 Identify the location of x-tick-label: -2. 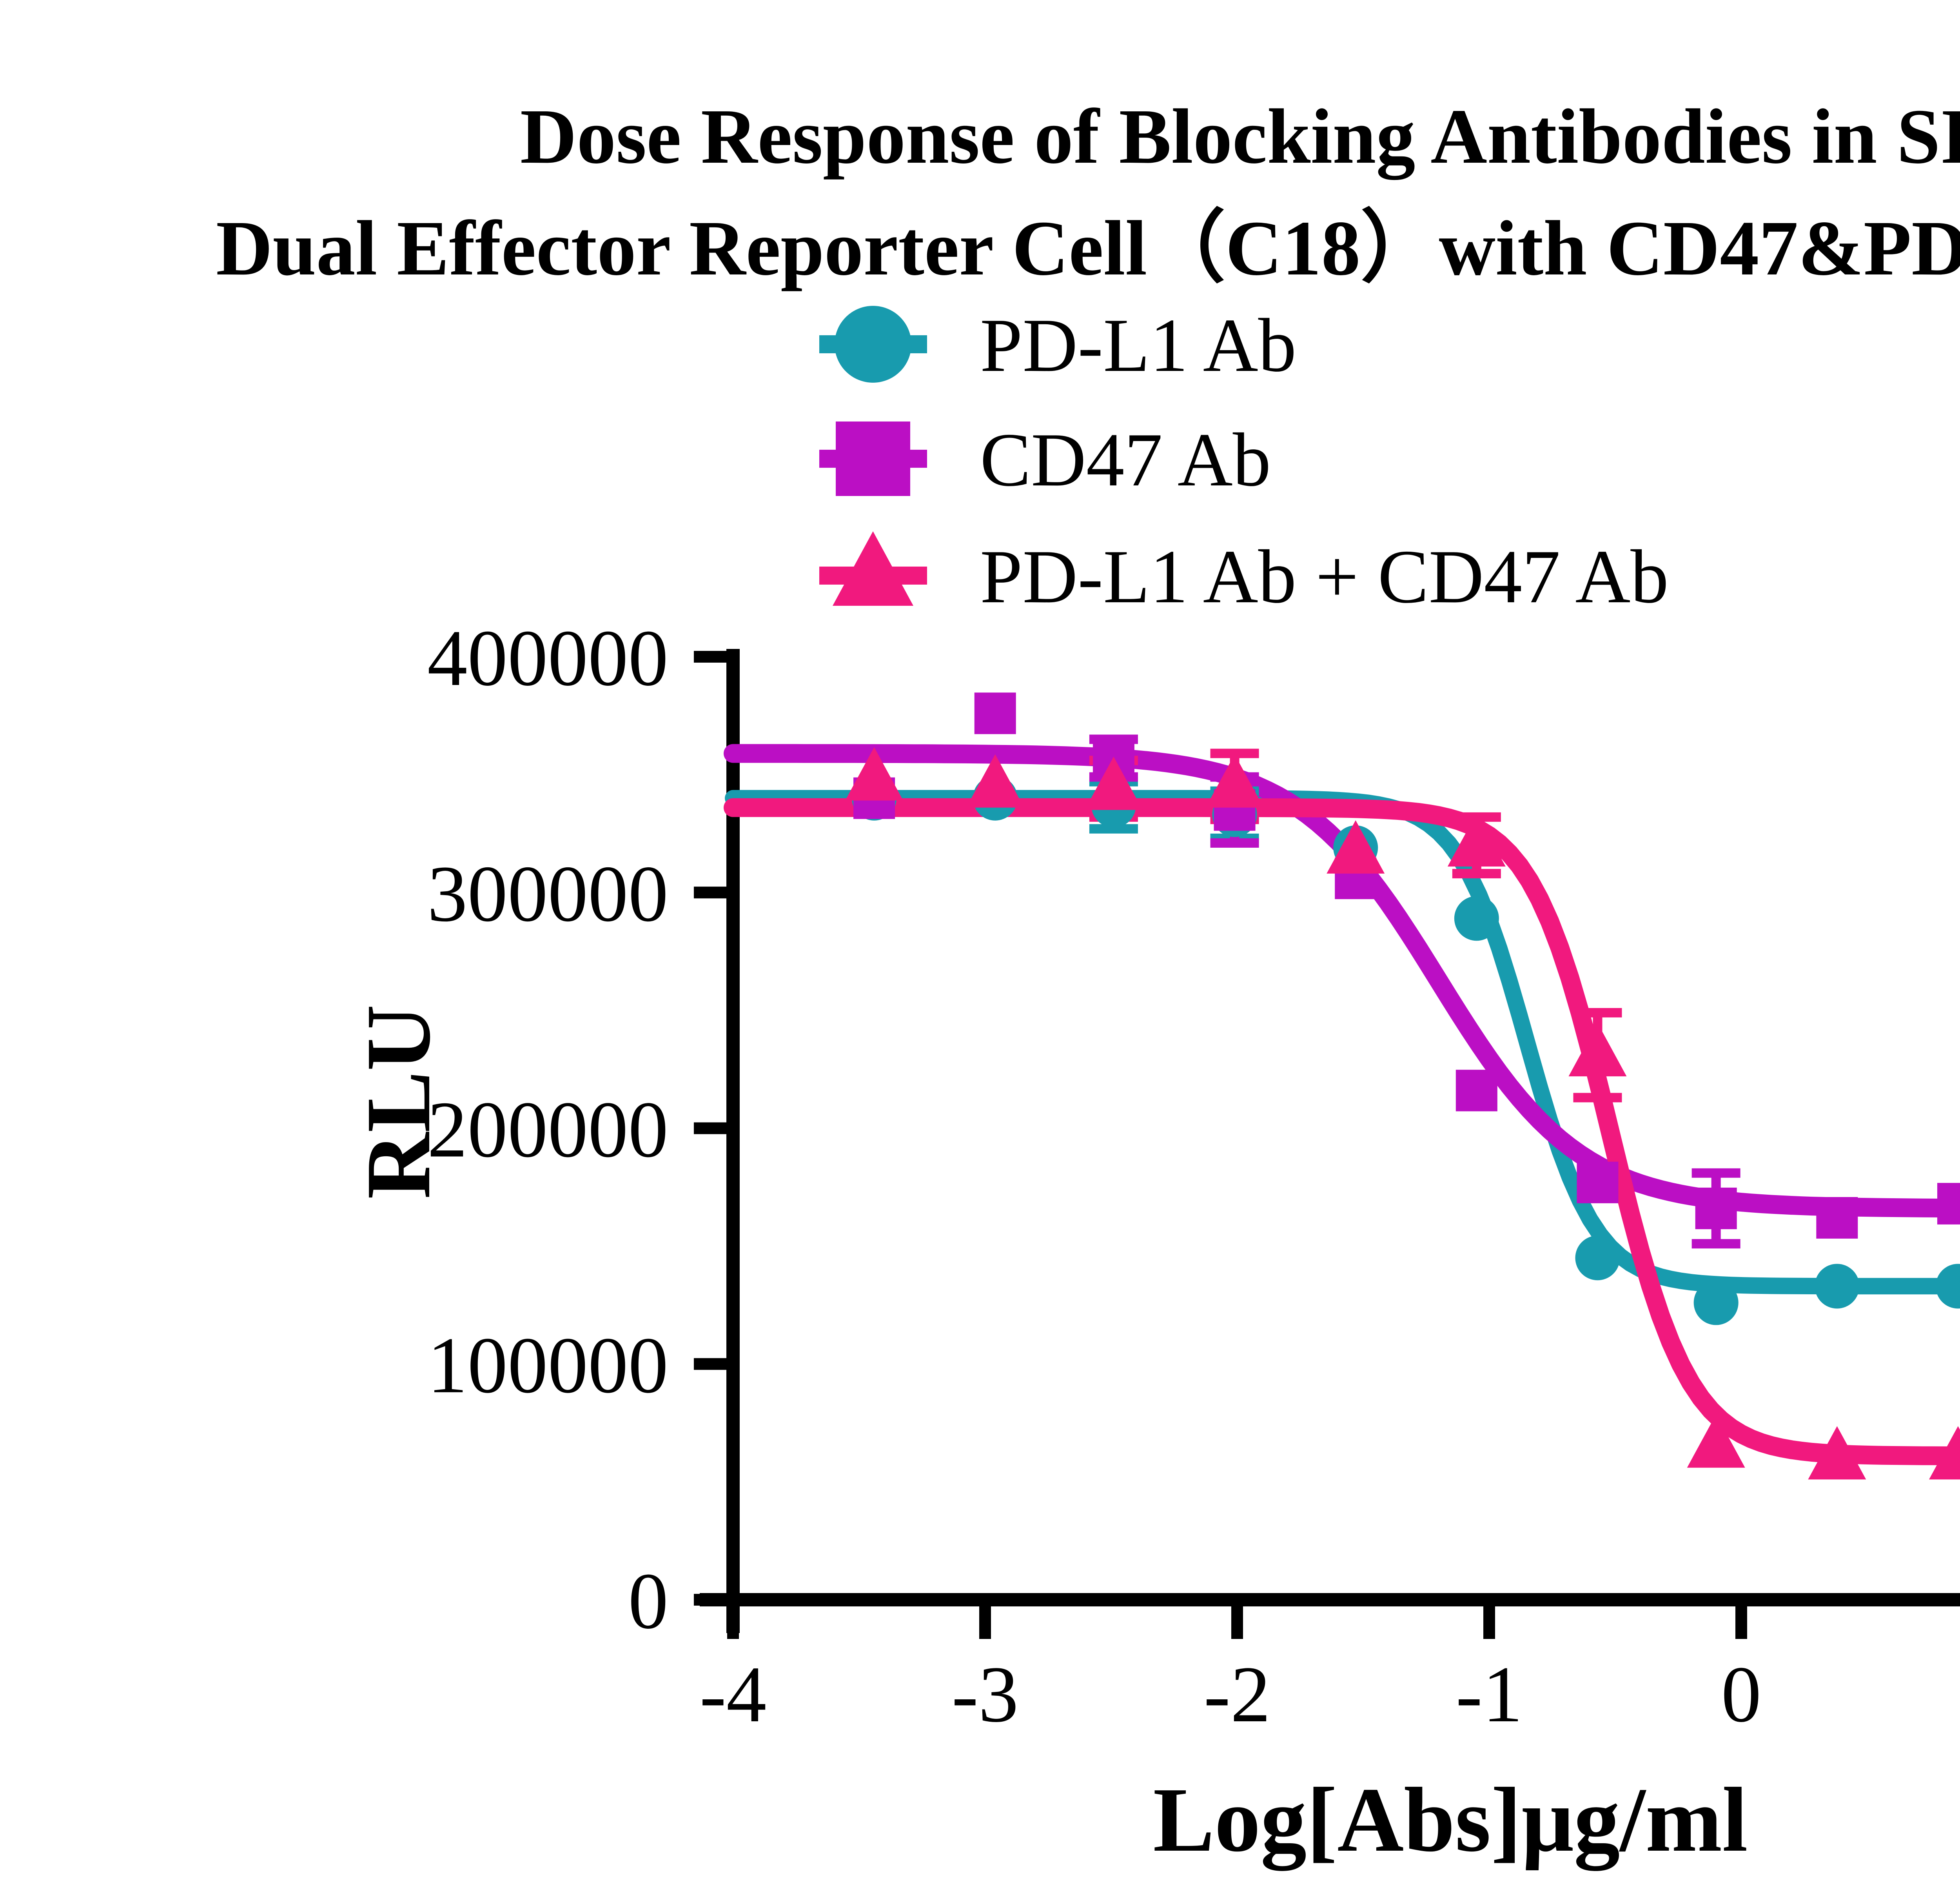
(1237, 1694).